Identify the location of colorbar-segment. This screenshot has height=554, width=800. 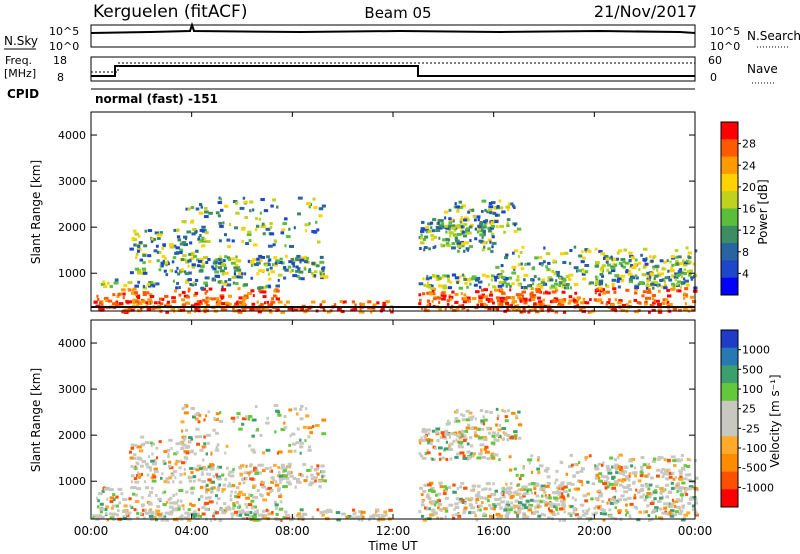
(729, 182).